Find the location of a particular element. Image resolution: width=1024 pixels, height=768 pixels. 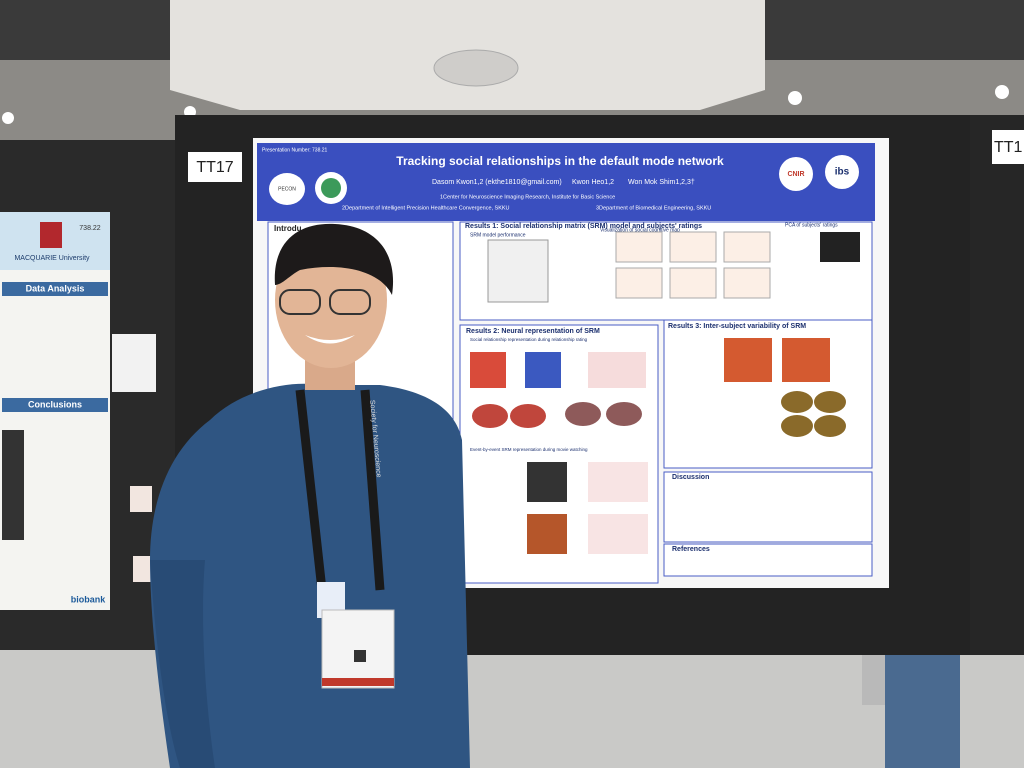

logo: ibs is located at coordinates (842, 172).